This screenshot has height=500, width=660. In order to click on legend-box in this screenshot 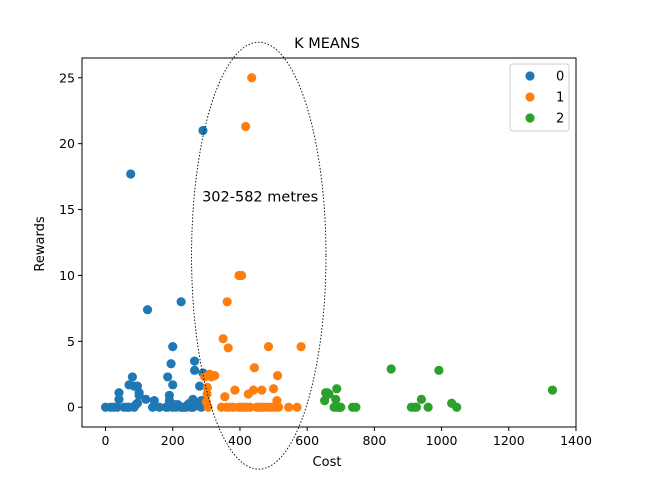, I will do `click(539, 97)`.